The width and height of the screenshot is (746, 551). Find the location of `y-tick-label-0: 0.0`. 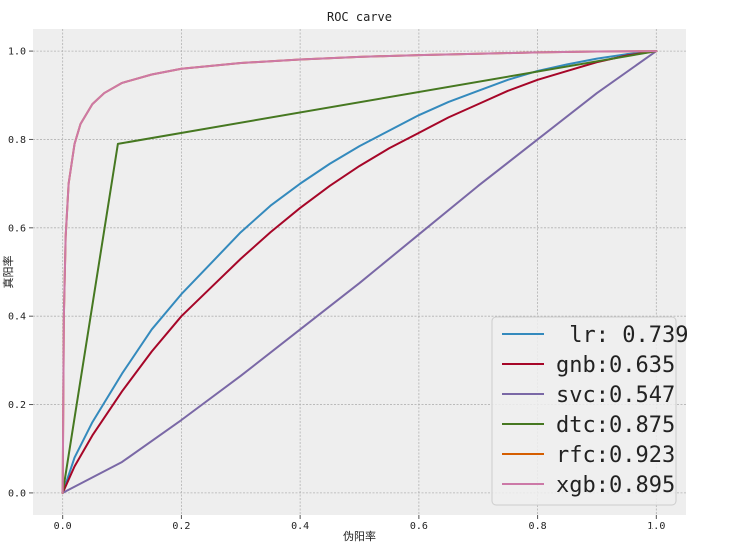

y-tick-label-0: 0.0 is located at coordinates (17, 493).